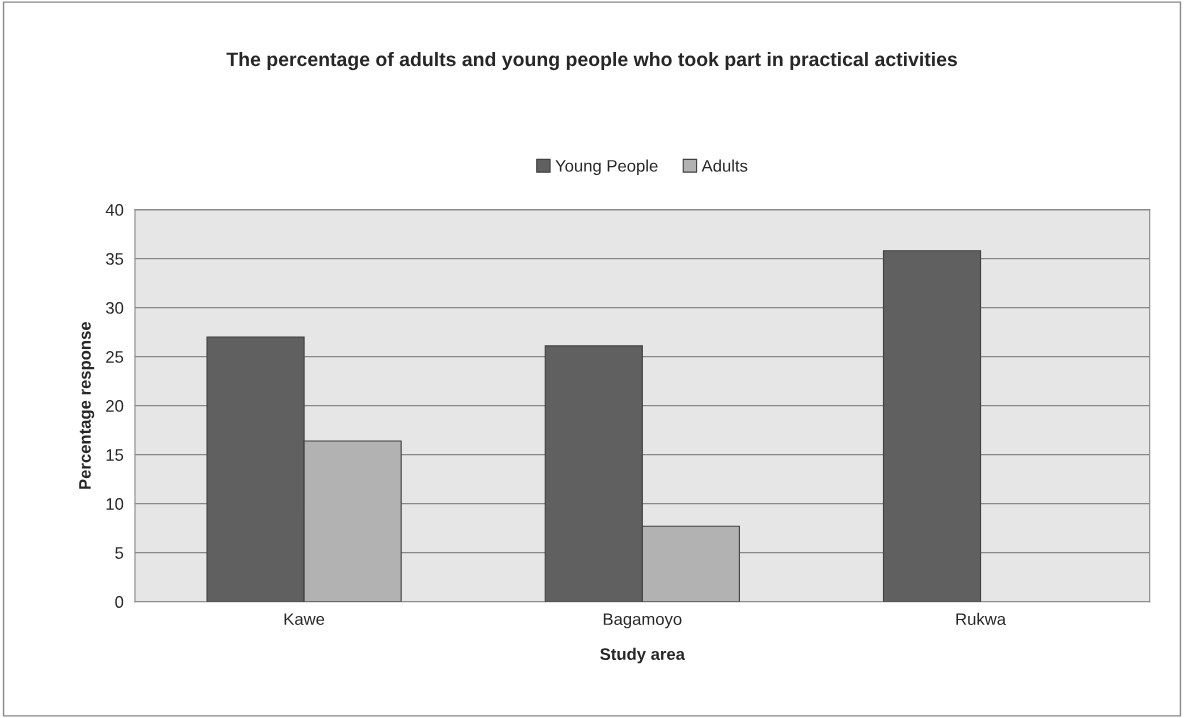  What do you see at coordinates (114, 259) in the screenshot?
I see `y-tick-label: 35` at bounding box center [114, 259].